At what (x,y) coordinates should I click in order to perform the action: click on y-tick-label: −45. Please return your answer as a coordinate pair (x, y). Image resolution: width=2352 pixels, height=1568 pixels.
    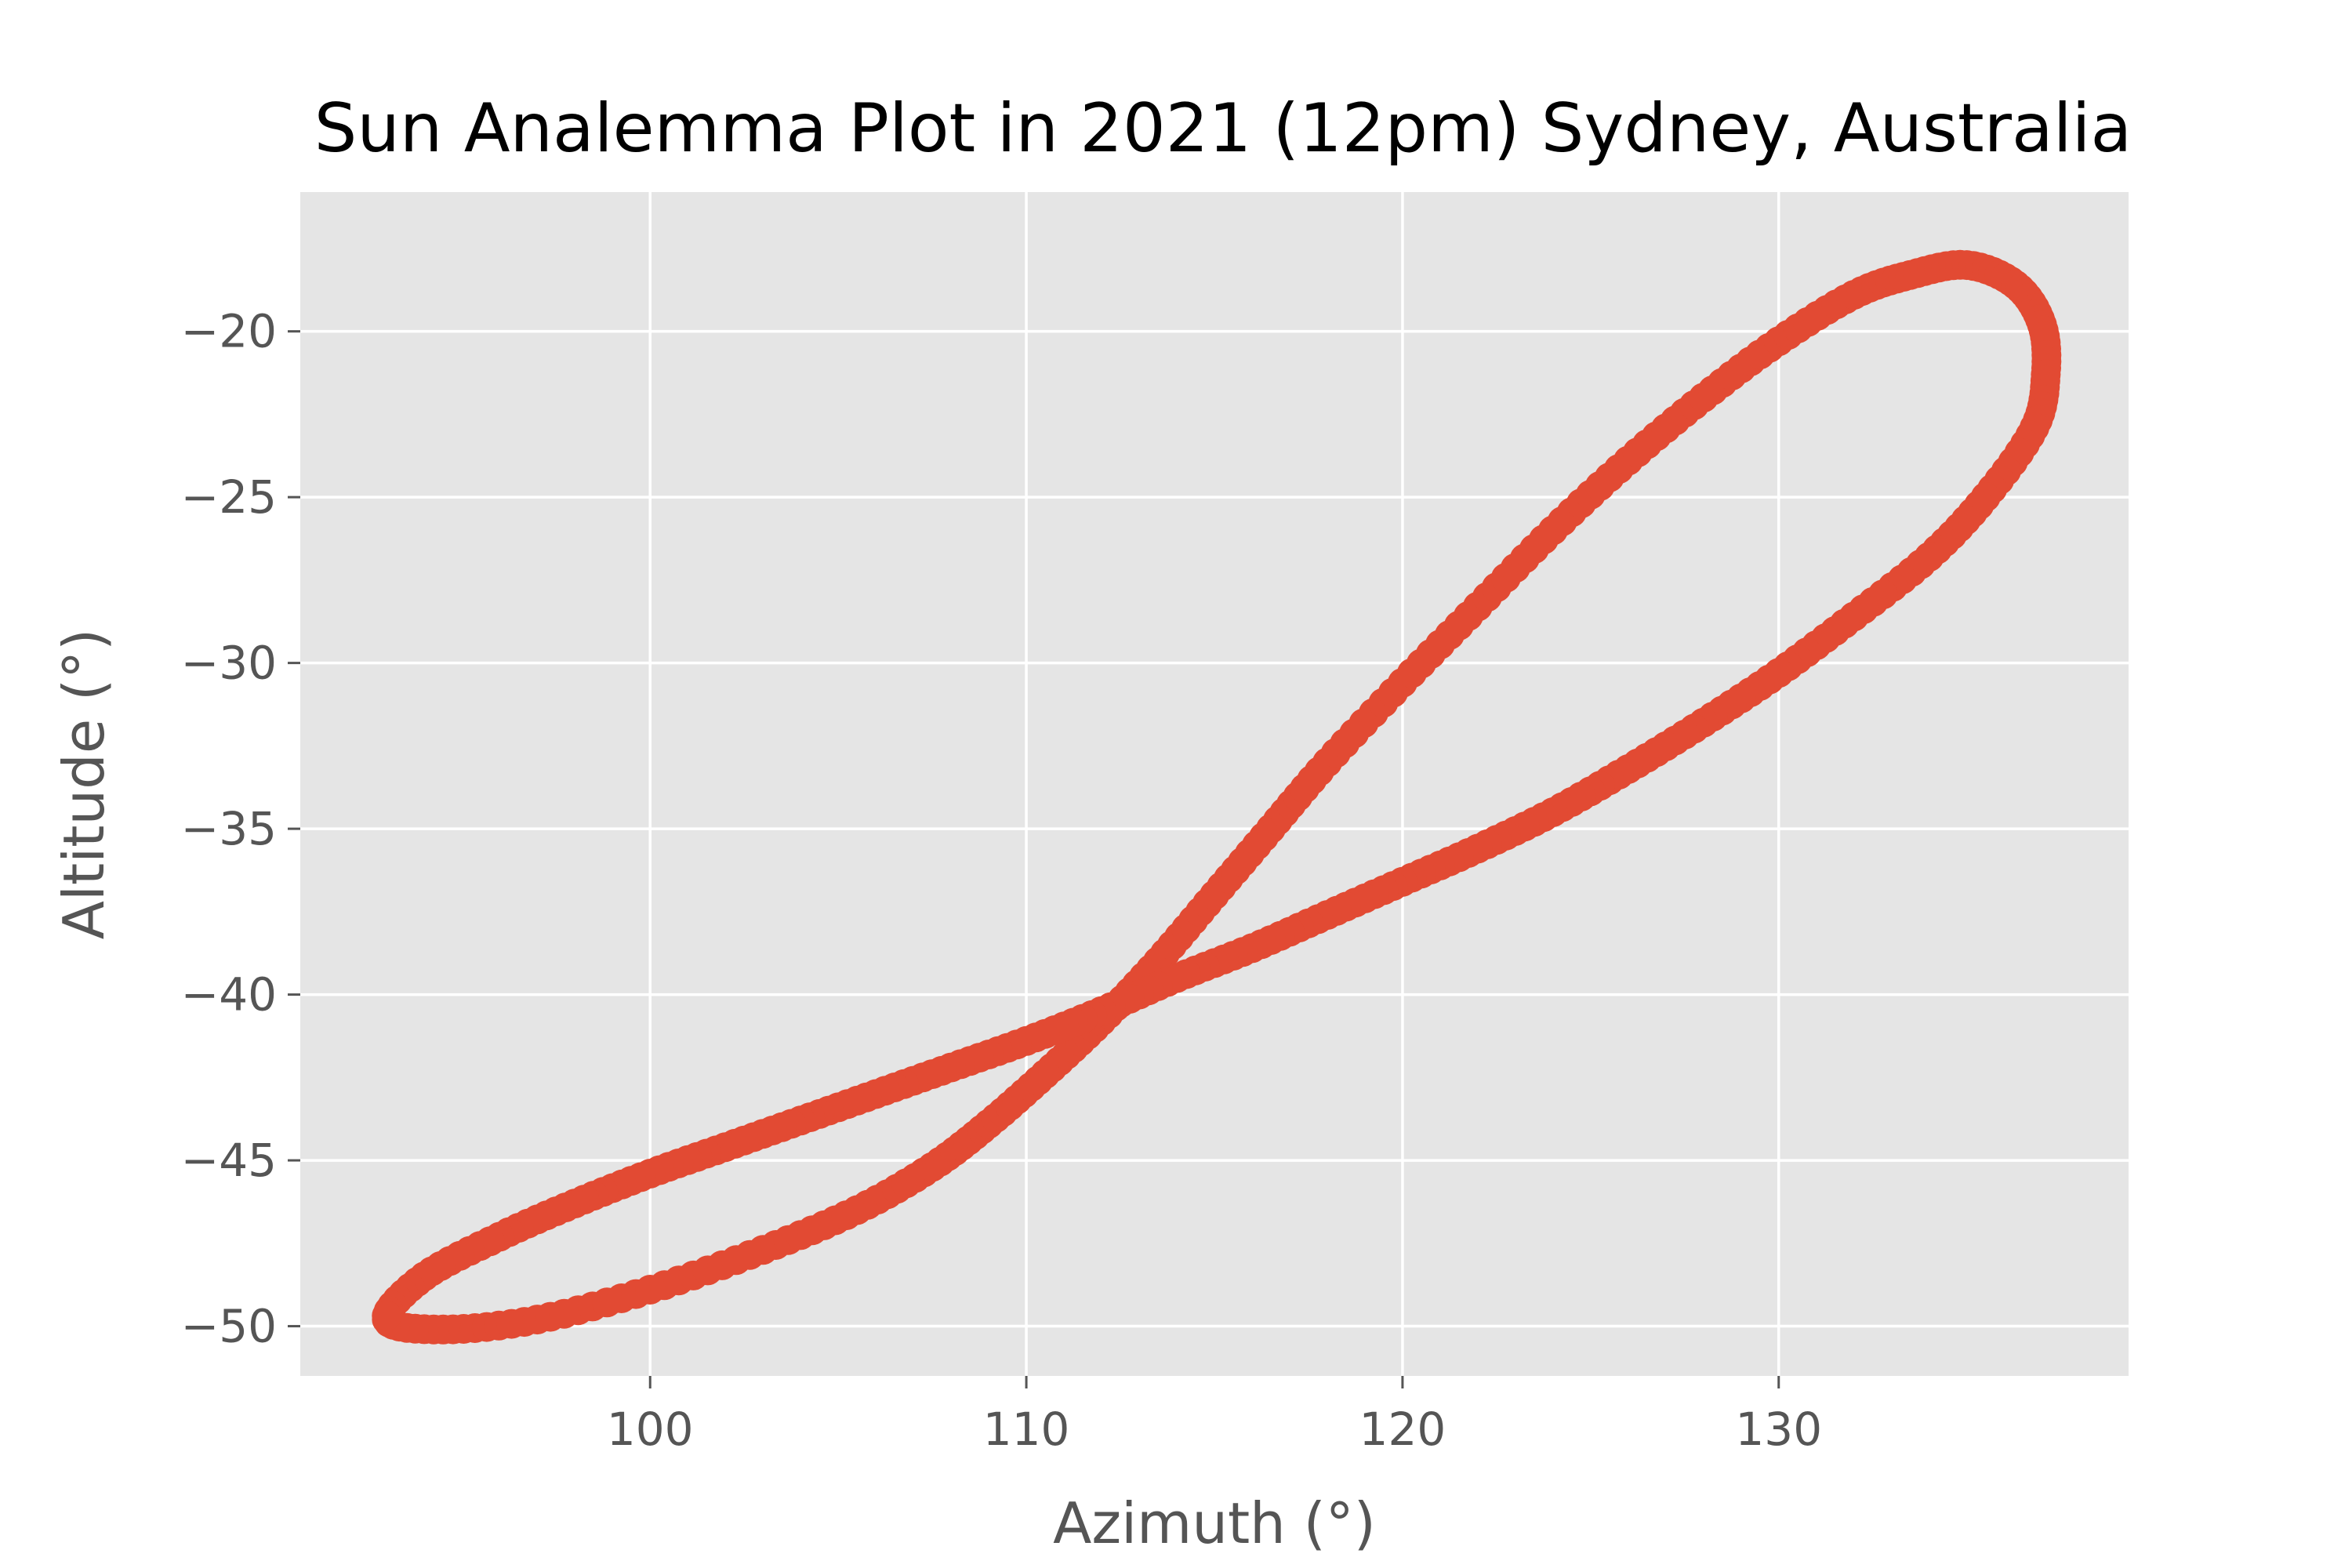
    Looking at the image, I should click on (229, 1160).